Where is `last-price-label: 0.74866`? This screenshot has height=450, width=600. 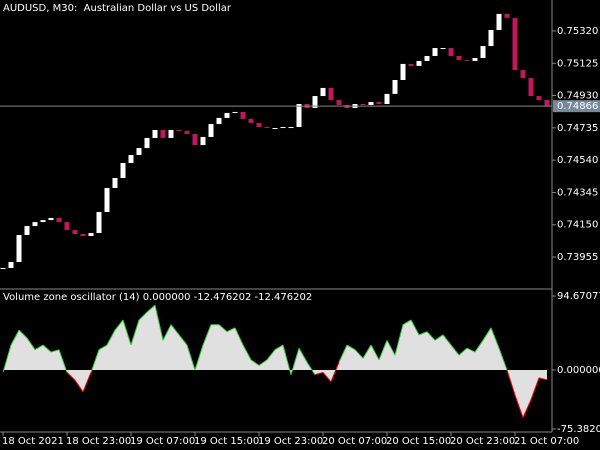 last-price-label: 0.74866 is located at coordinates (577, 106).